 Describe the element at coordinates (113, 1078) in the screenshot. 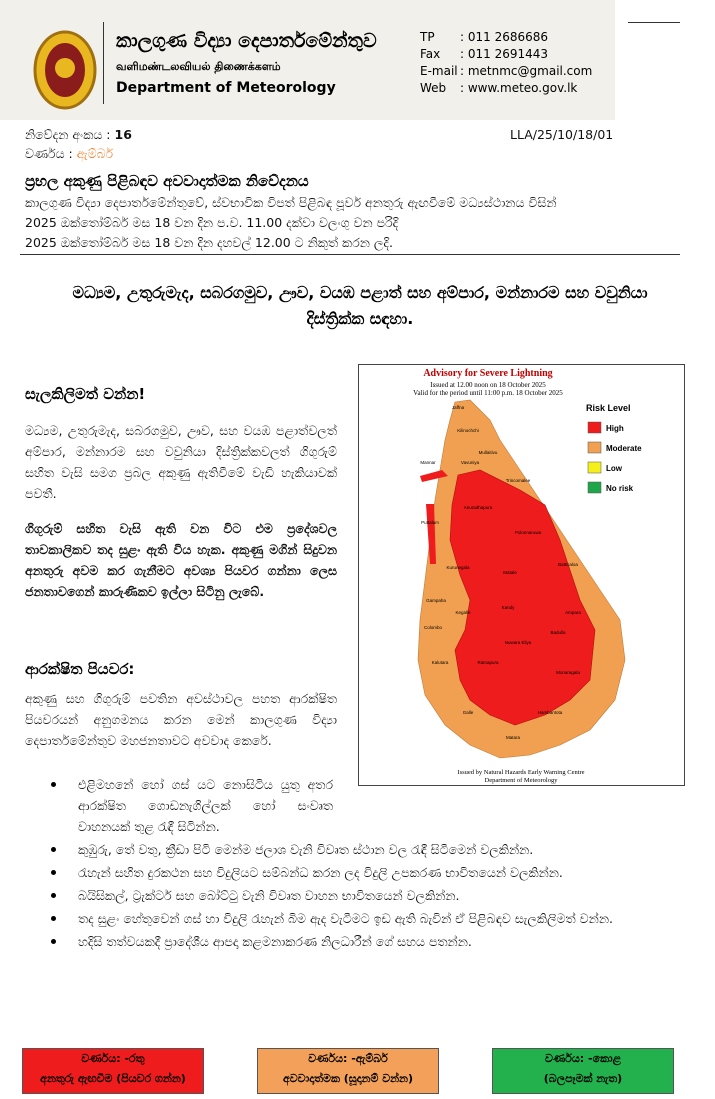

I see `legend-box-line: අනතුරු ඇඟවීම (පියවර ගන්න)` at that location.